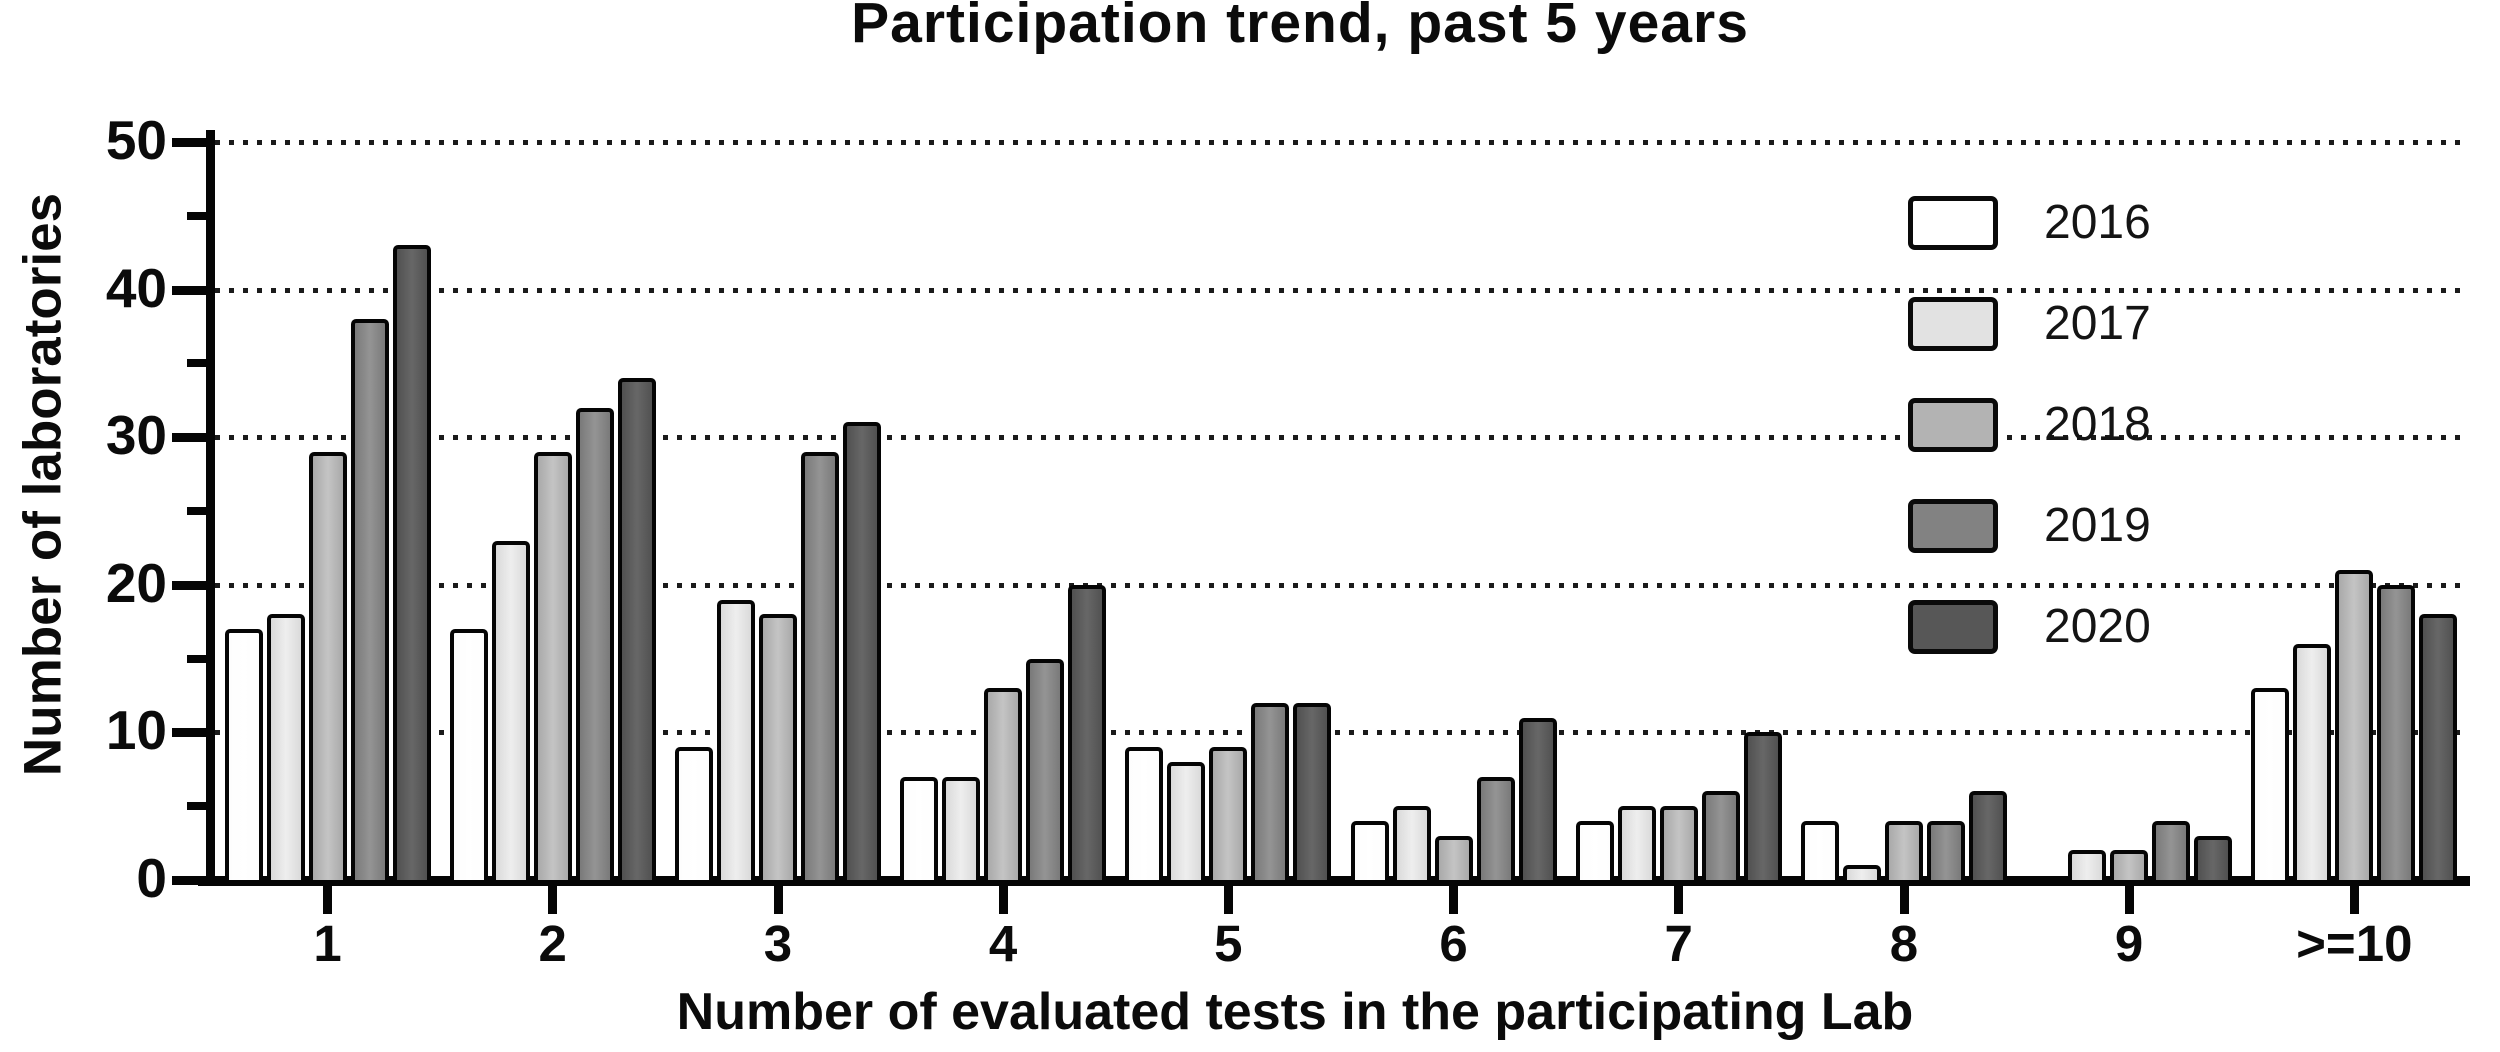 This screenshot has height=1052, width=2500. I want to click on bar-2020-cat->=10, so click(2438, 747).